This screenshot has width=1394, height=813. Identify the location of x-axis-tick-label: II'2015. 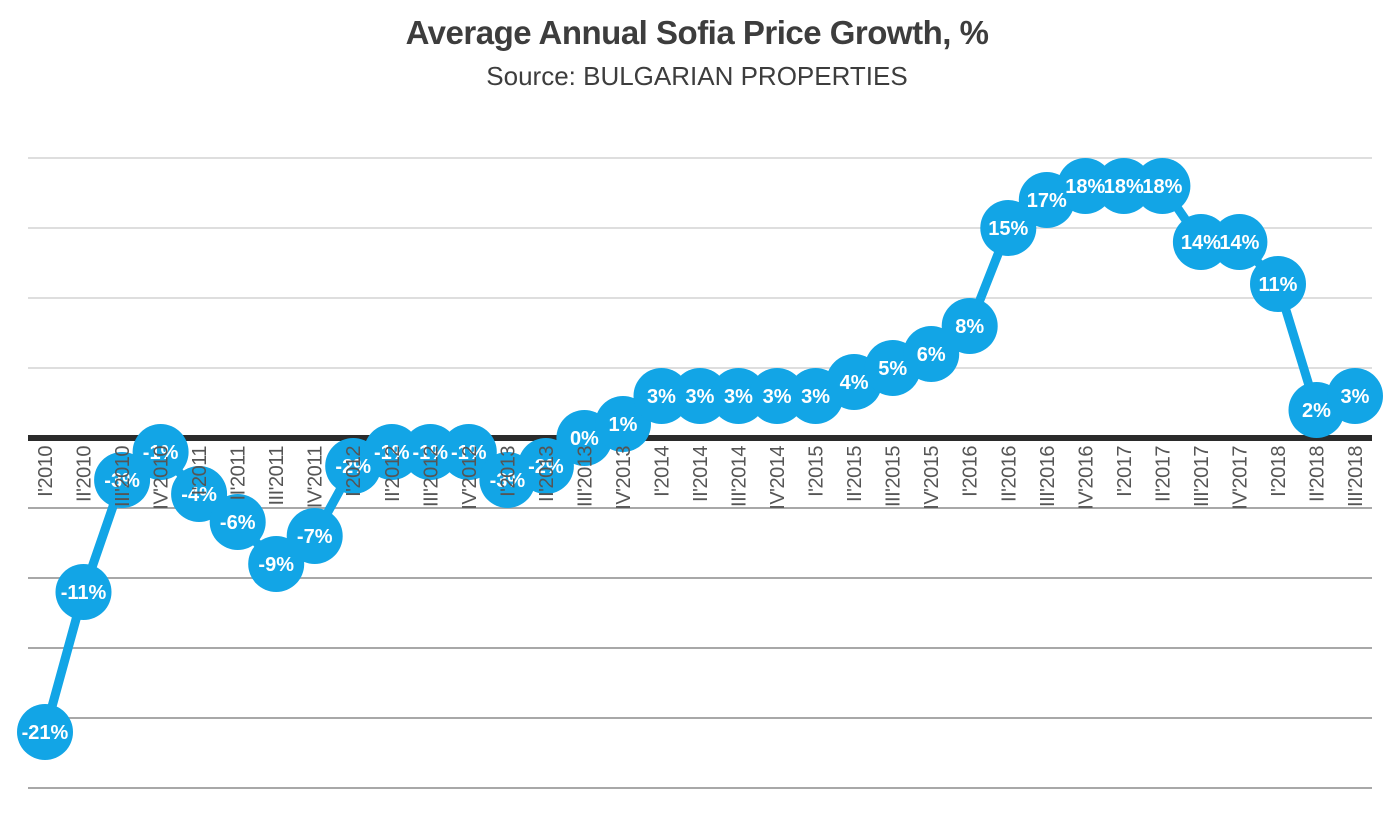
(855, 474).